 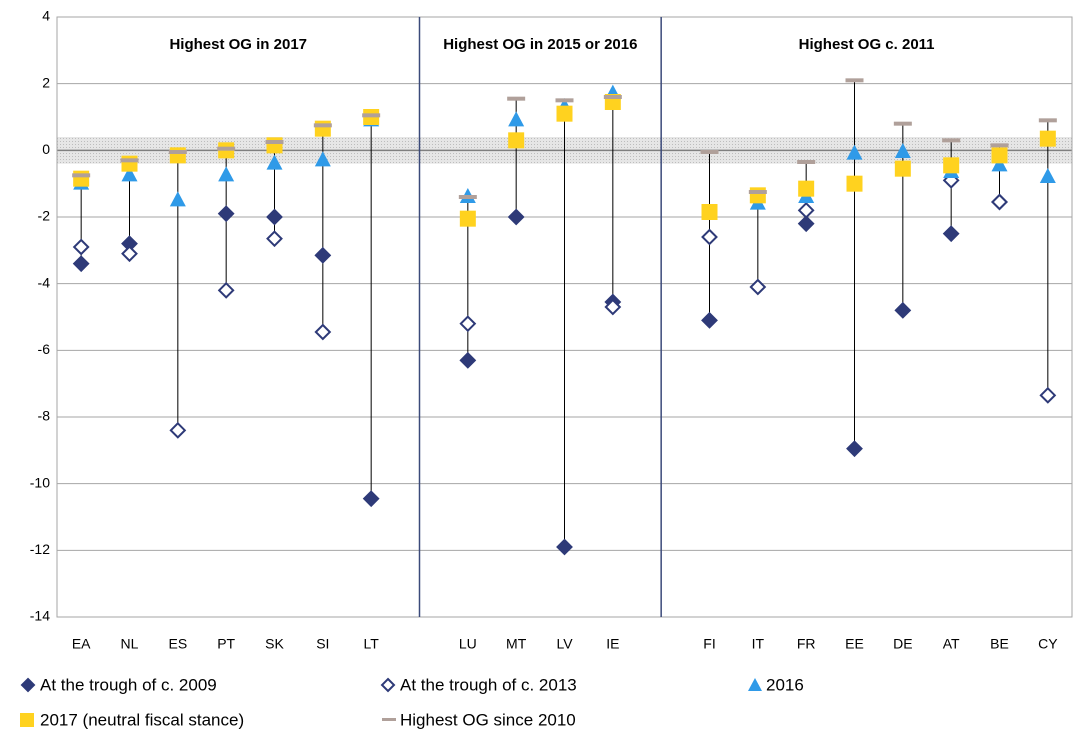 What do you see at coordinates (177, 644) in the screenshot?
I see `x-tick-label: ES` at bounding box center [177, 644].